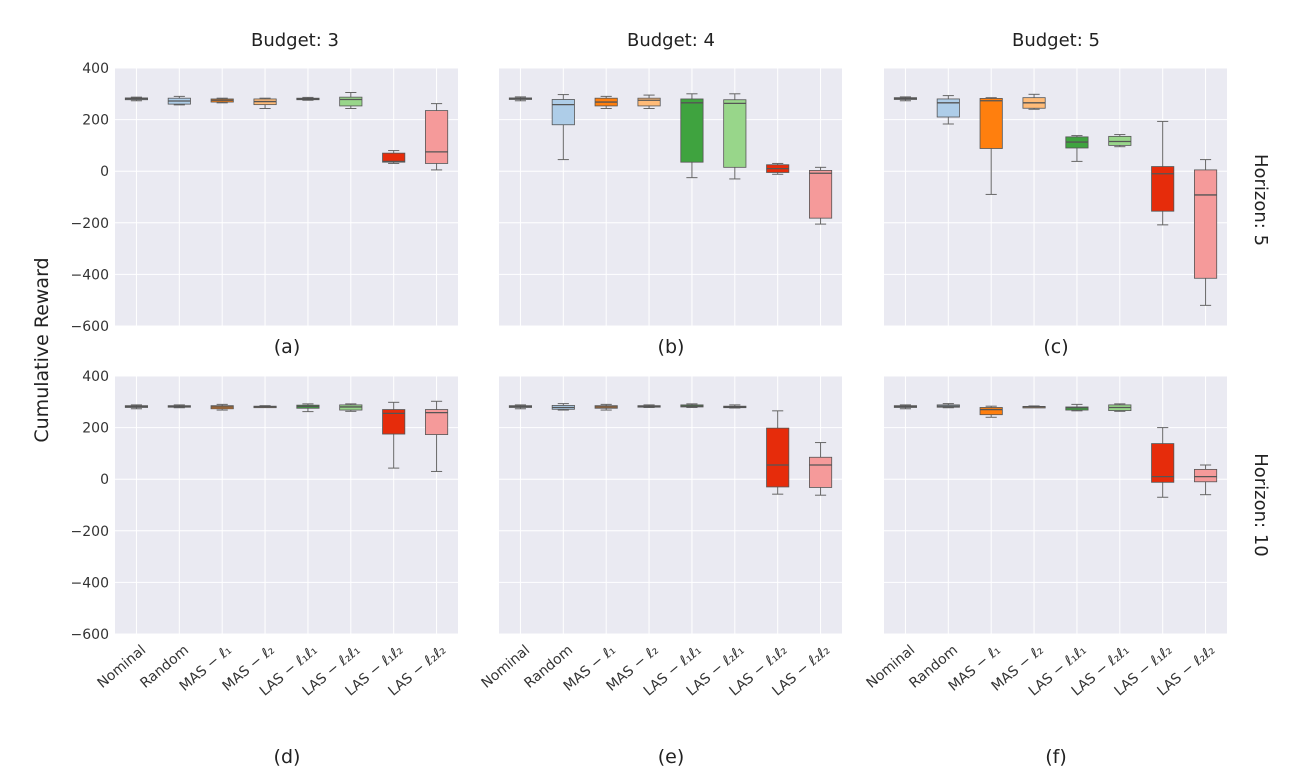 The image size is (1302, 778). I want to click on panel-a: −600 −400 −200 0 200 400, so click(264, 198).